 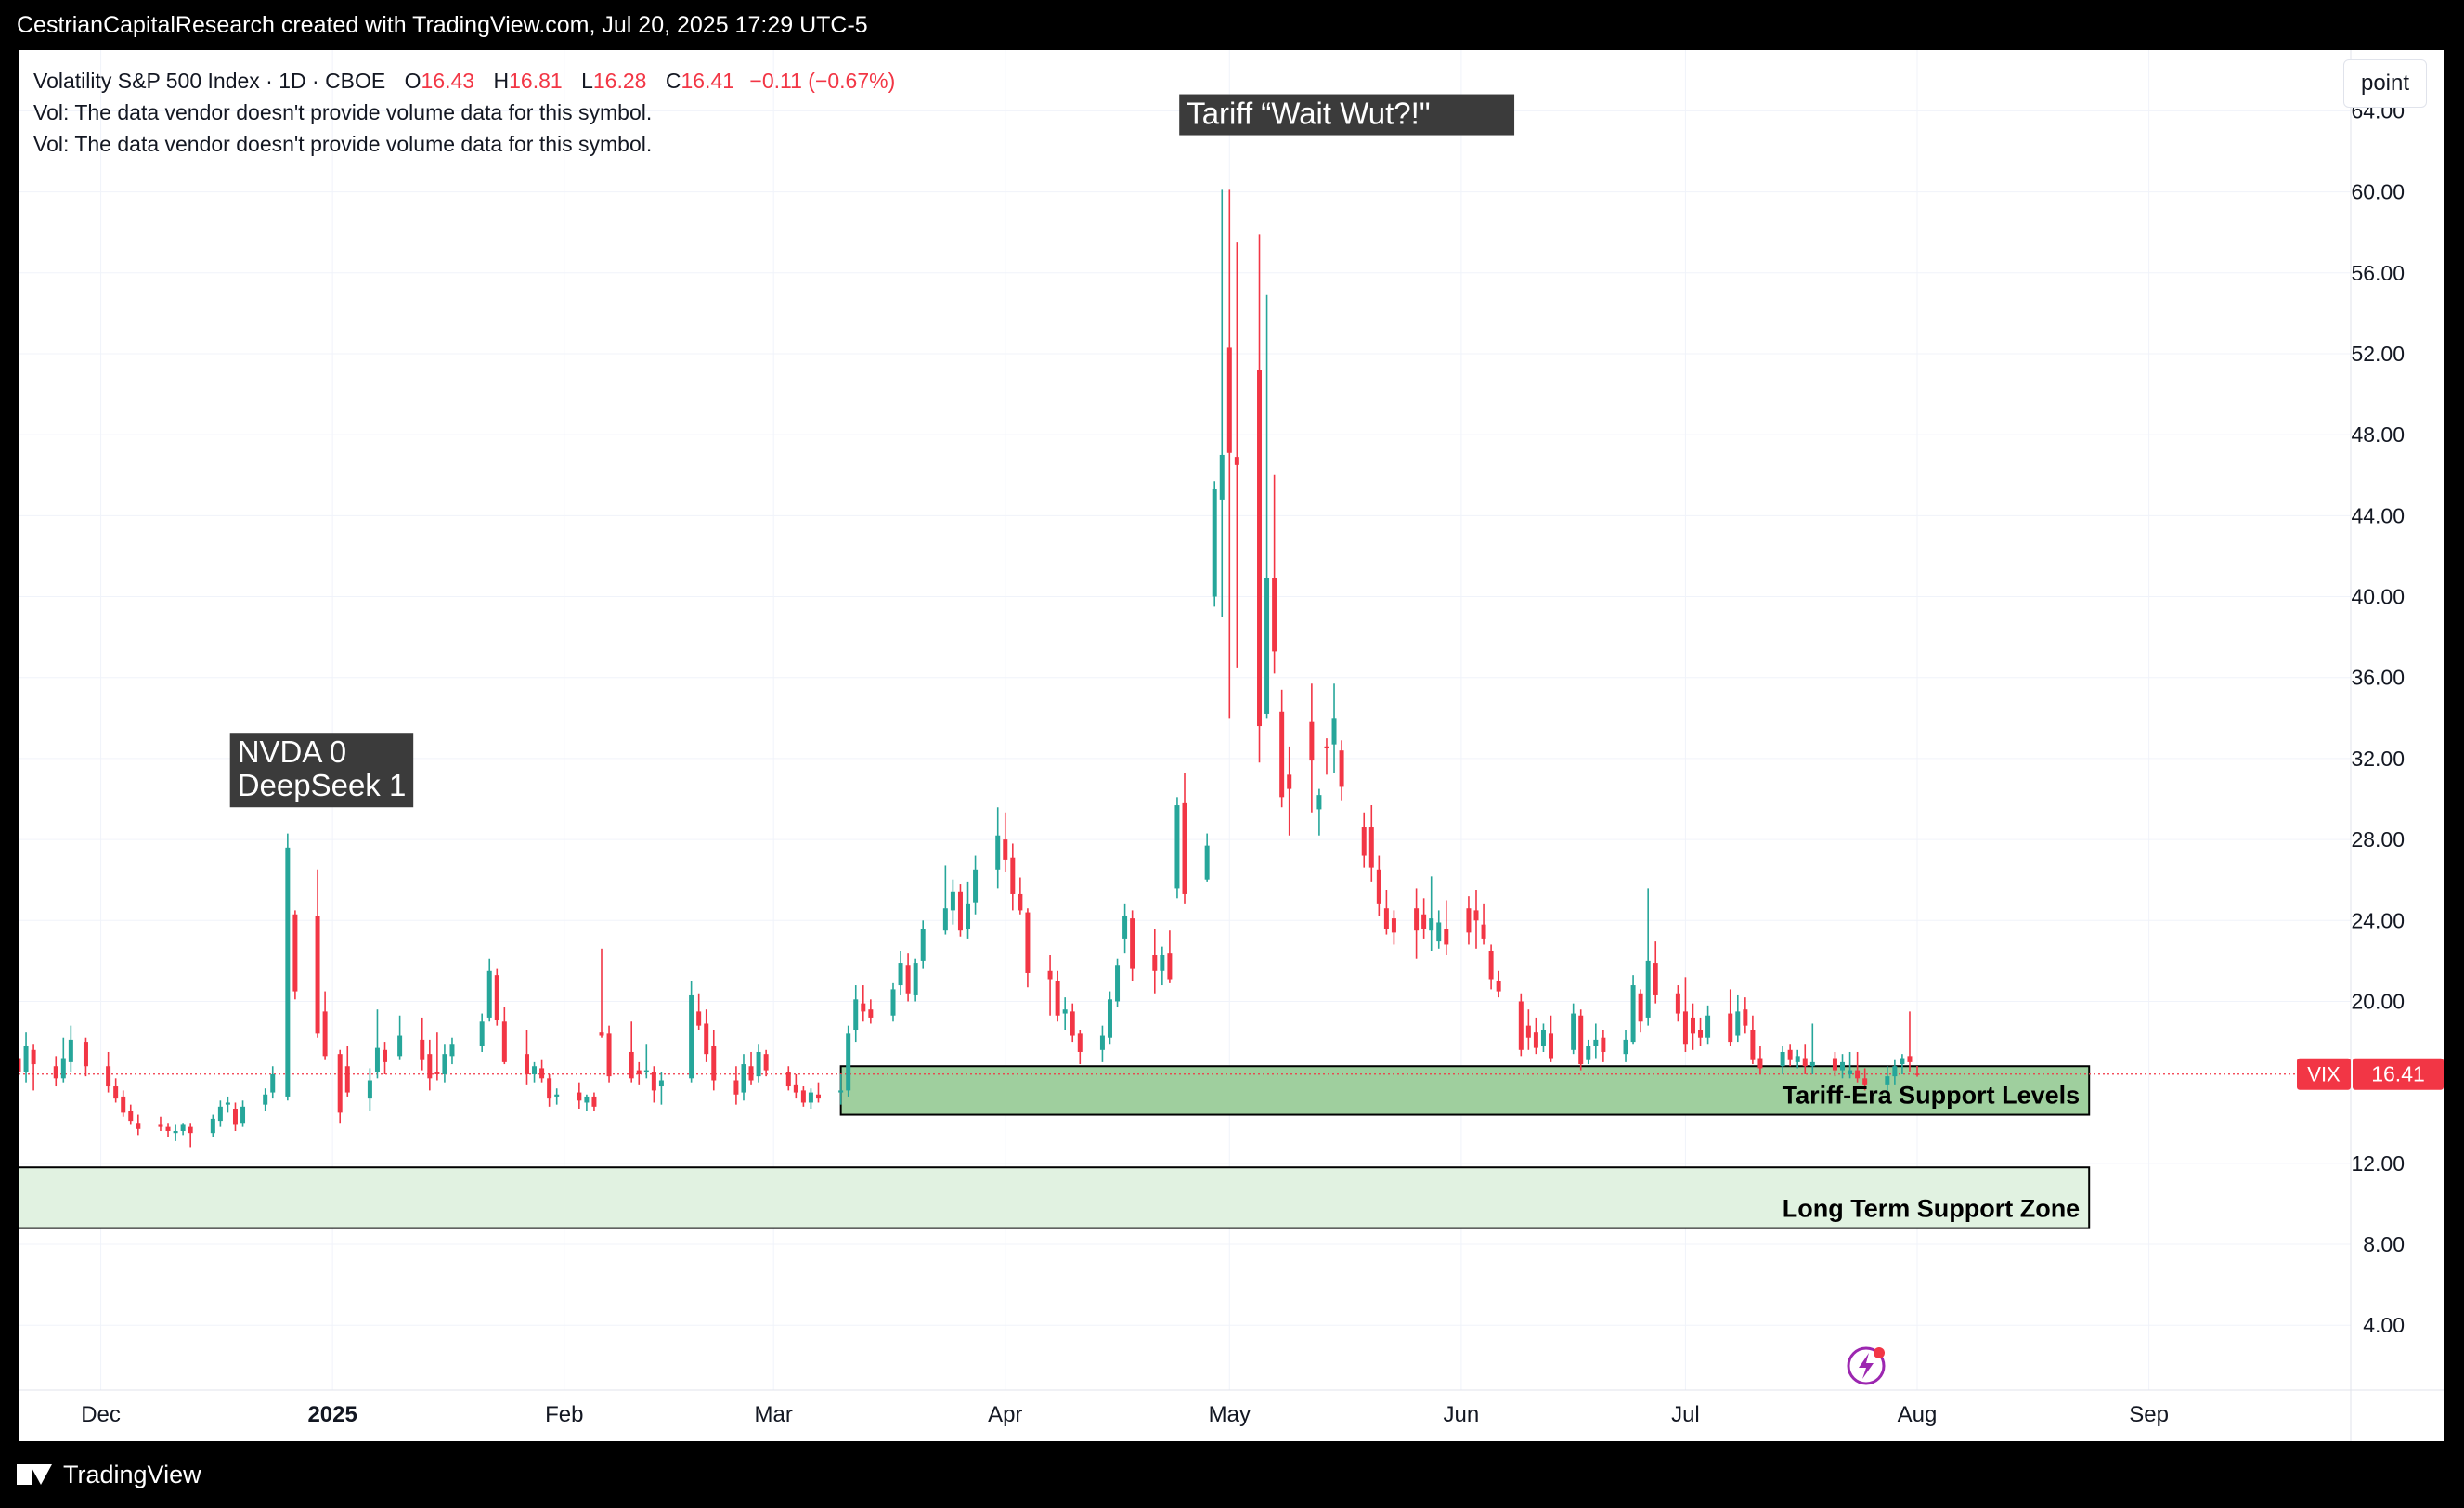 I want to click on scale-mode-button: point, so click(x=2385, y=83).